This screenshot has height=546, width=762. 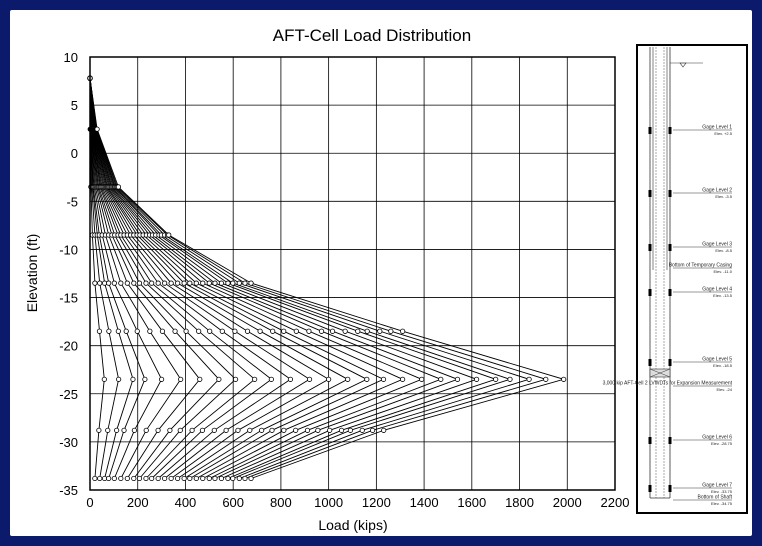 I want to click on water-level-icon, so click(x=683, y=65).